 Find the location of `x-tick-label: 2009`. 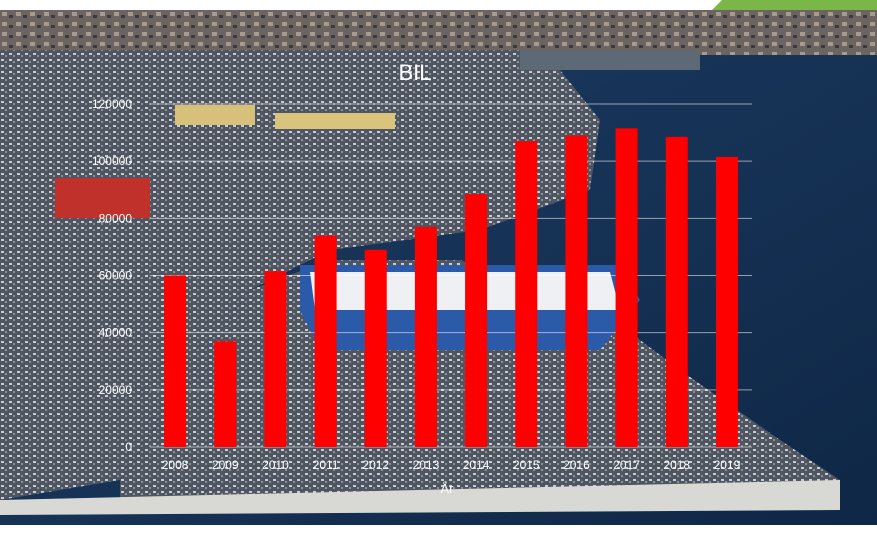

x-tick-label: 2009 is located at coordinates (225, 465).